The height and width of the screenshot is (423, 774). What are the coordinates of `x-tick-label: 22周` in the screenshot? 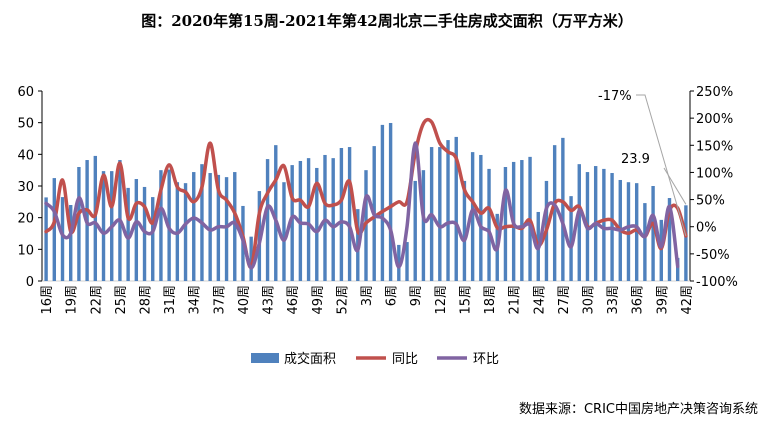 It's located at (96, 300).